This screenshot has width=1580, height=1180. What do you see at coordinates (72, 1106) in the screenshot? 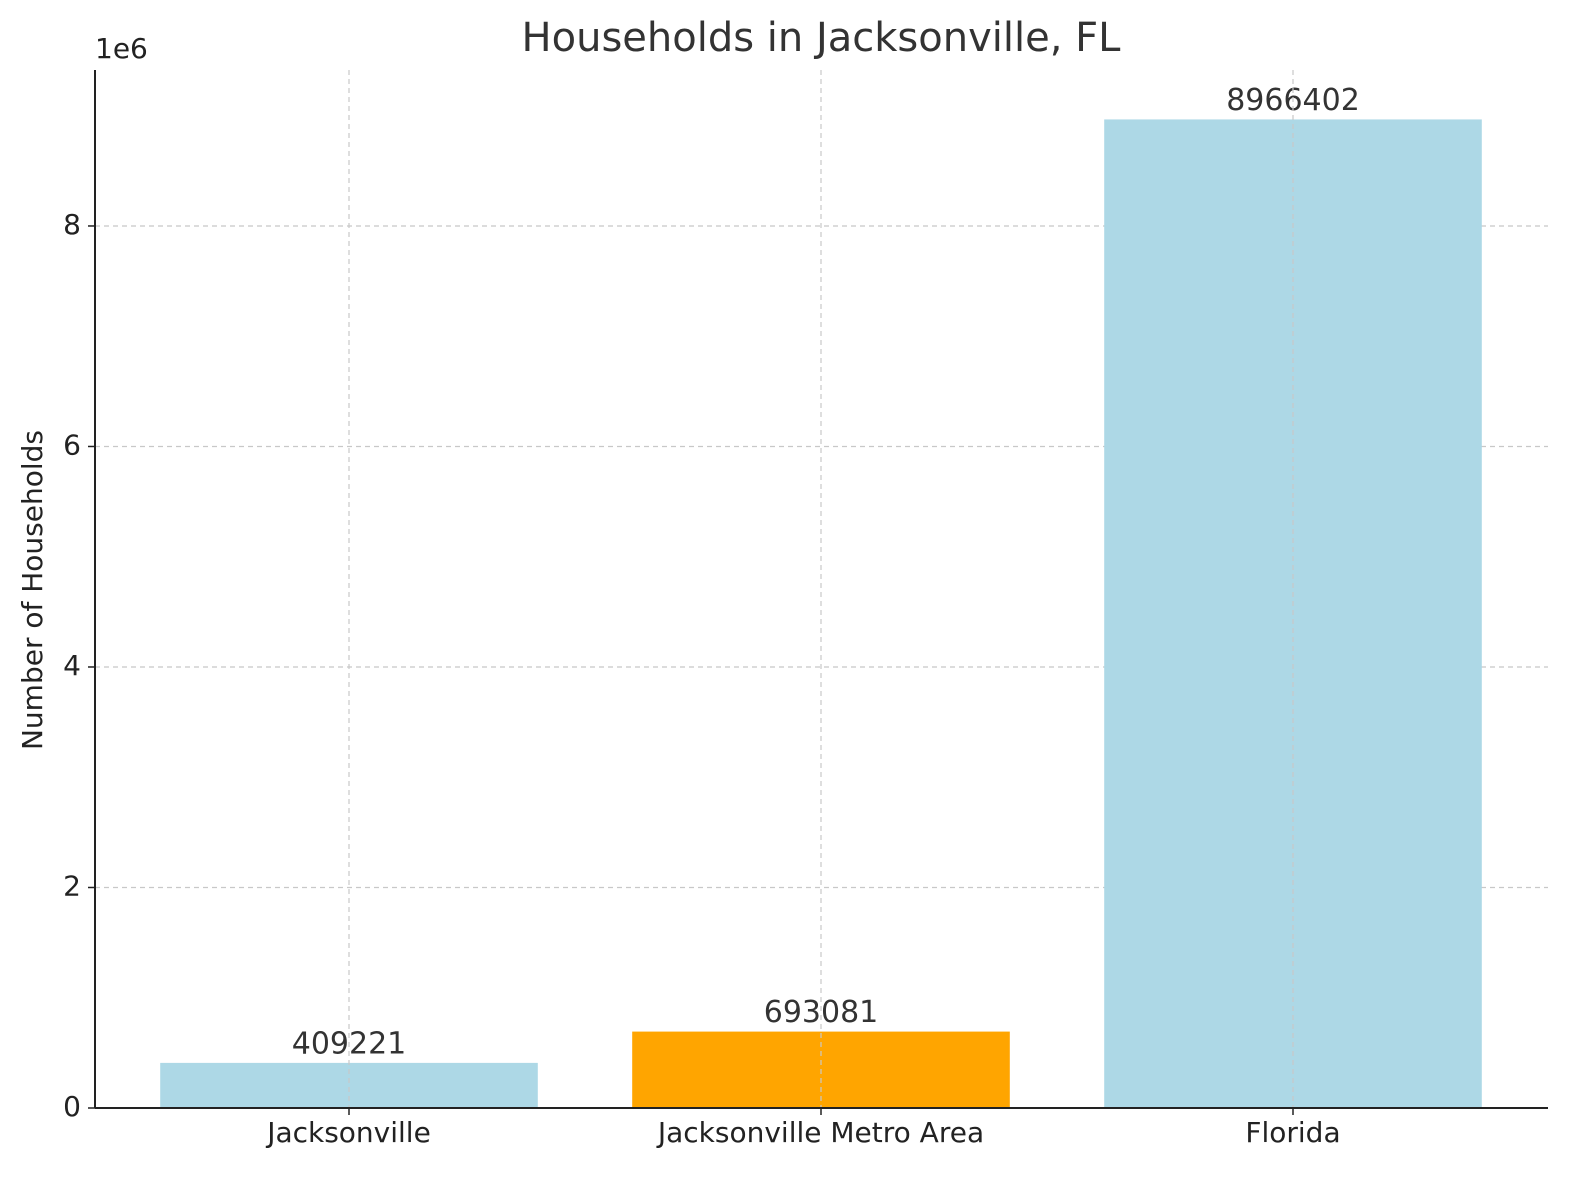
I see `y-tick-label: 0` at bounding box center [72, 1106].